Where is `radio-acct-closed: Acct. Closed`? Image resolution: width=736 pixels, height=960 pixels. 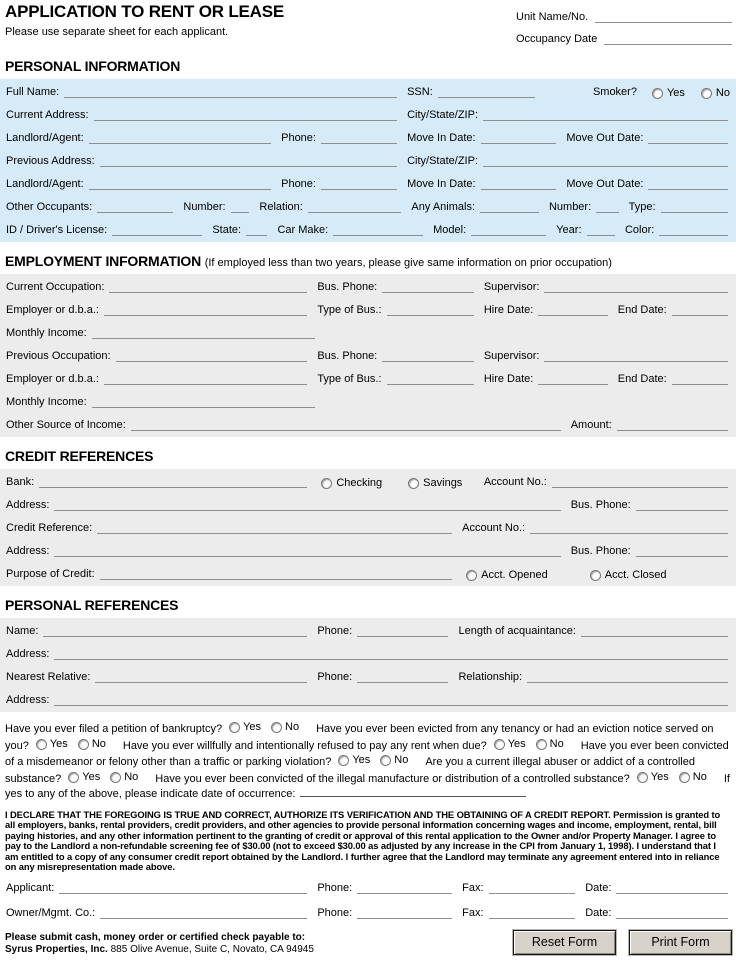 radio-acct-closed: Acct. Closed is located at coordinates (628, 575).